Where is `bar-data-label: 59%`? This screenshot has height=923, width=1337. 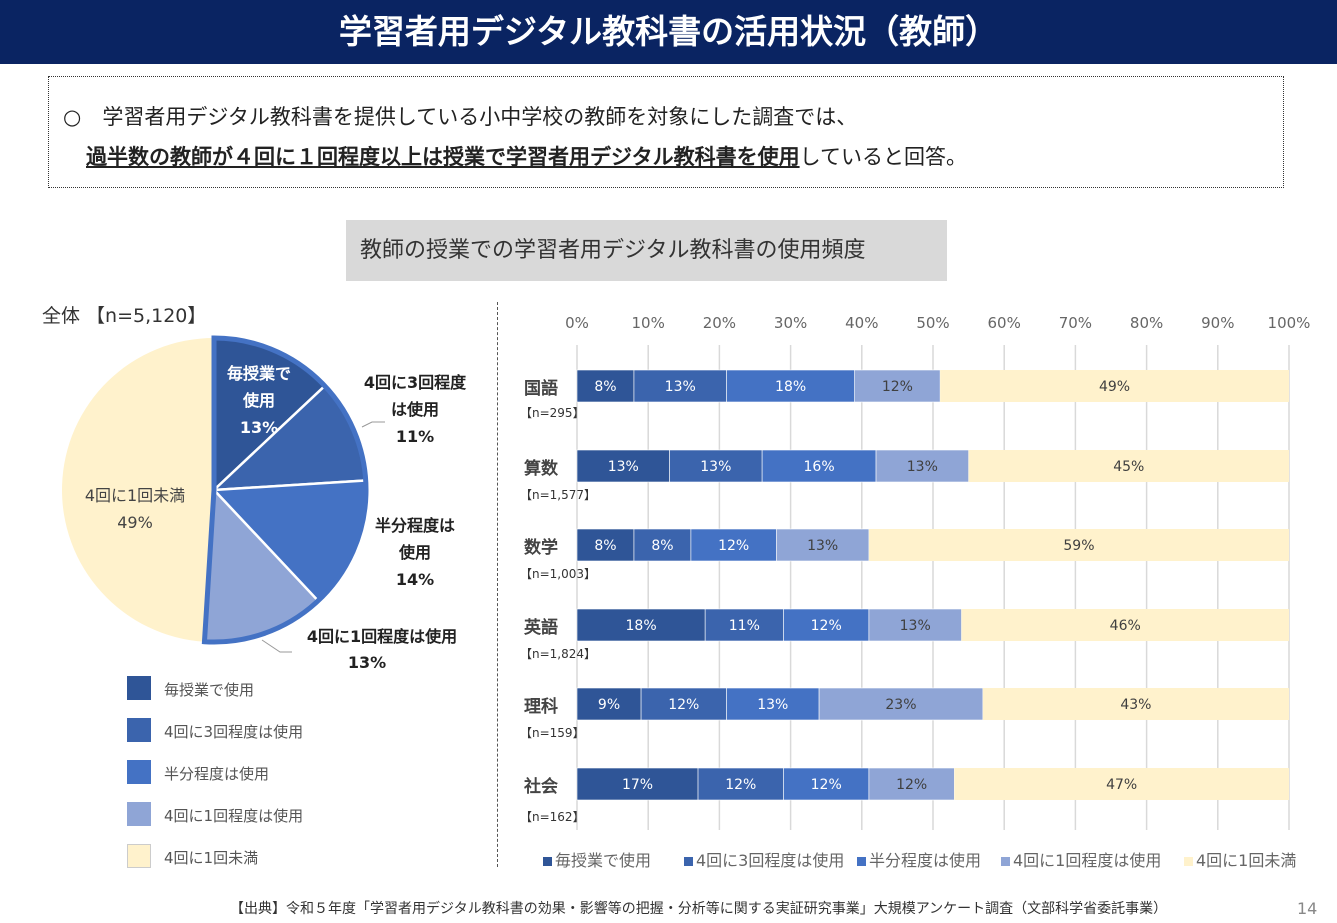
bar-data-label: 59% is located at coordinates (1078, 546).